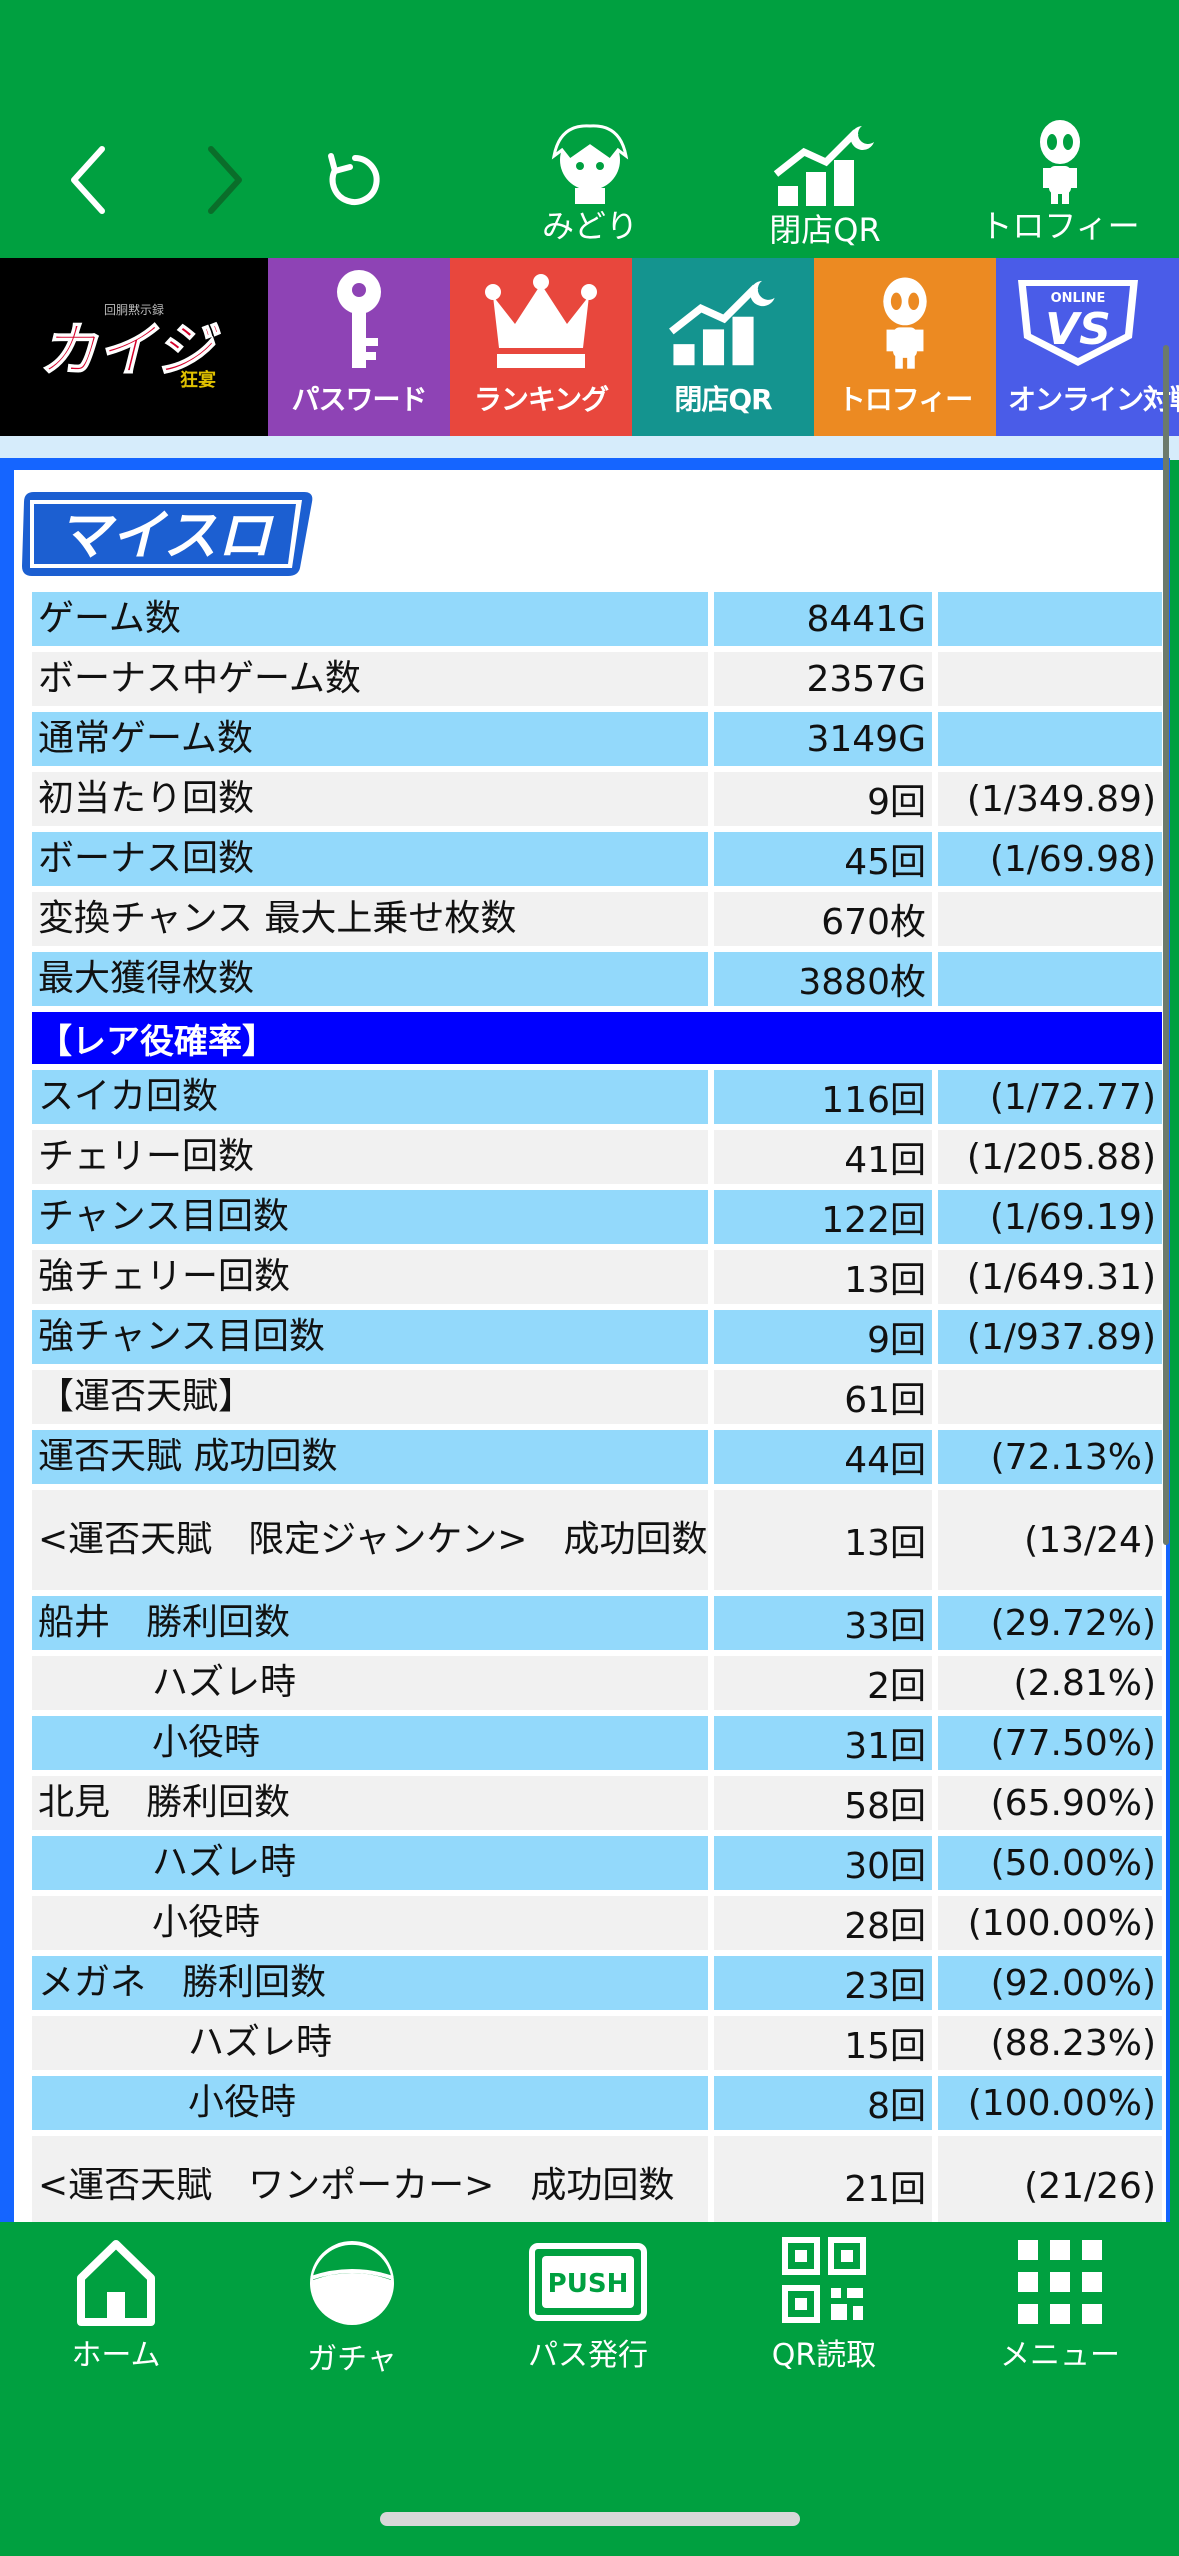  What do you see at coordinates (823, 1277) in the screenshot?
I see `row-value: 13回` at bounding box center [823, 1277].